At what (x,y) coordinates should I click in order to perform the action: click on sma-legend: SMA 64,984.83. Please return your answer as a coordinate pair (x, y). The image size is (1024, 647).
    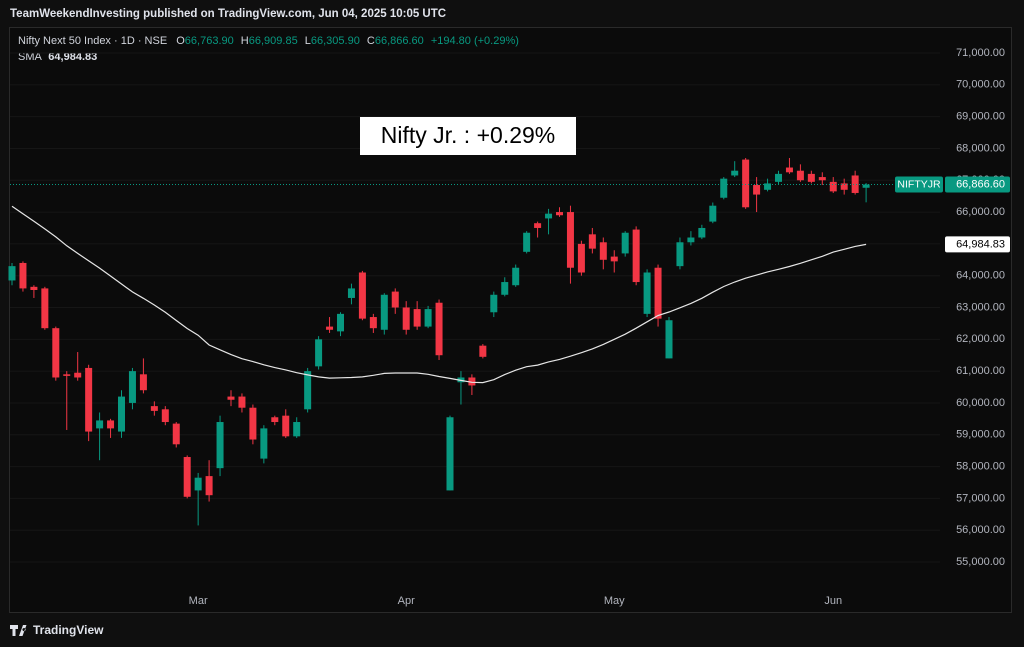
    Looking at the image, I should click on (57, 57).